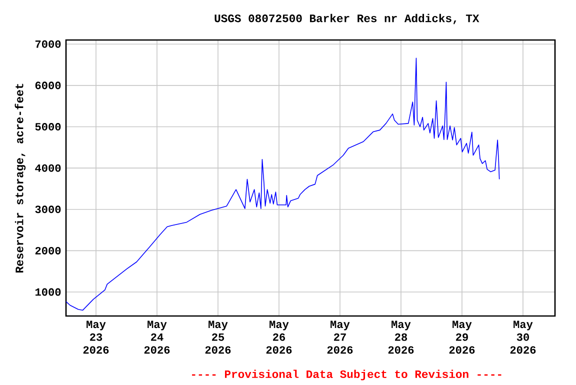  What do you see at coordinates (48, 44) in the screenshot?
I see `y-tick-label: 7000` at bounding box center [48, 44].